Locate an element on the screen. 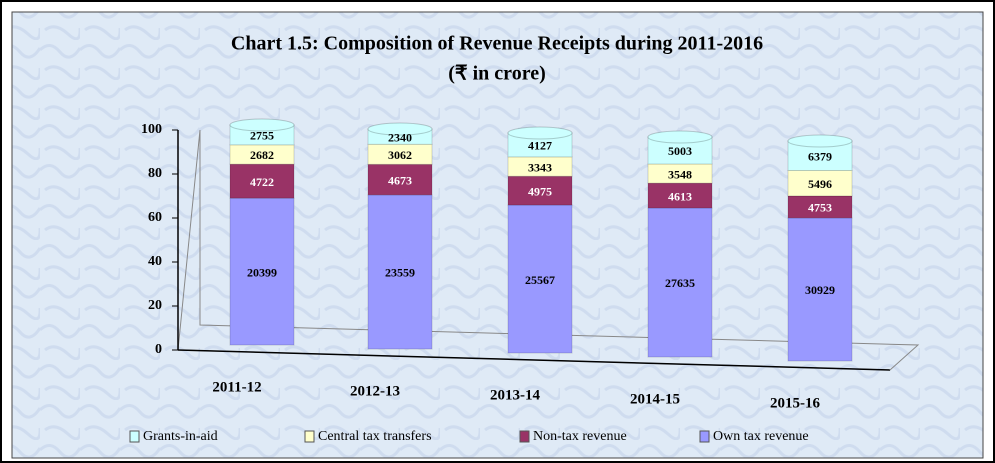  x-tick-label: 2014-15 is located at coordinates (655, 399).